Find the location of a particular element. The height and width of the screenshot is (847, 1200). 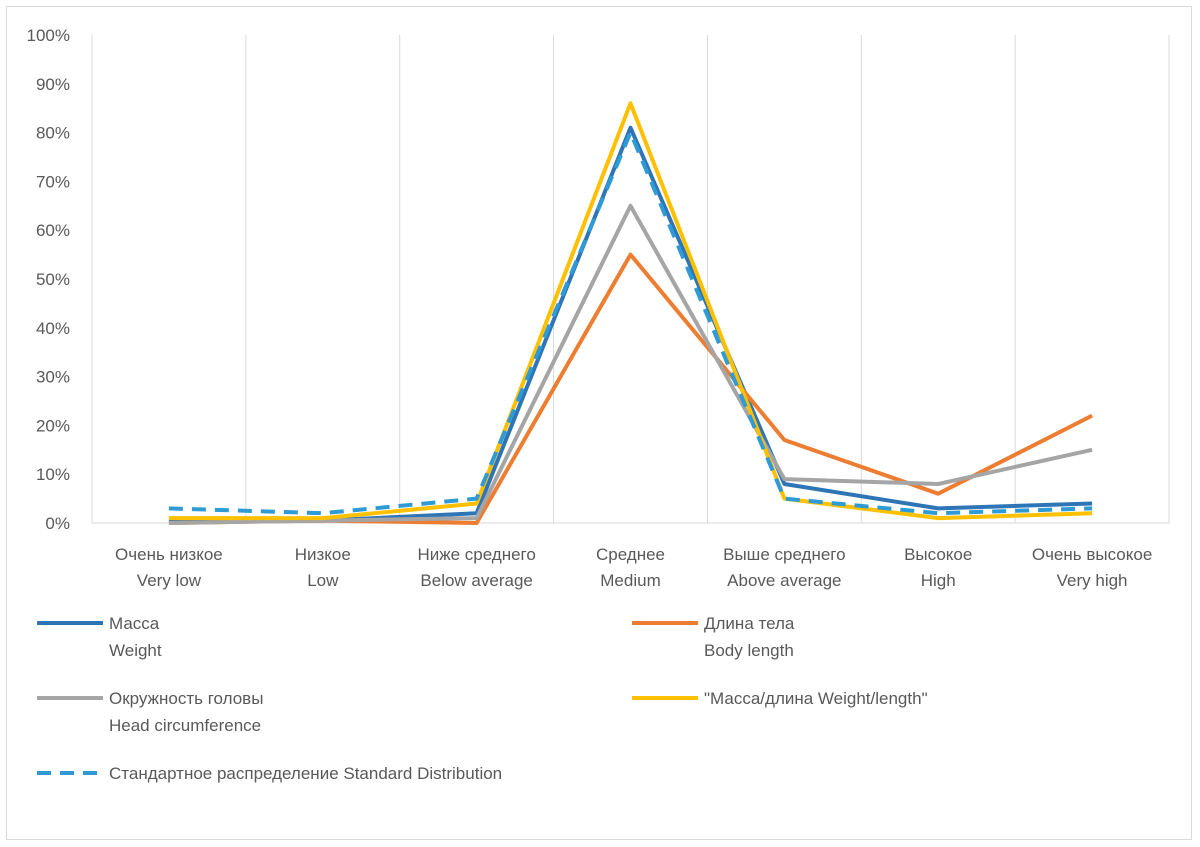

x-tick-label: Очень низкое is located at coordinates (169, 554).